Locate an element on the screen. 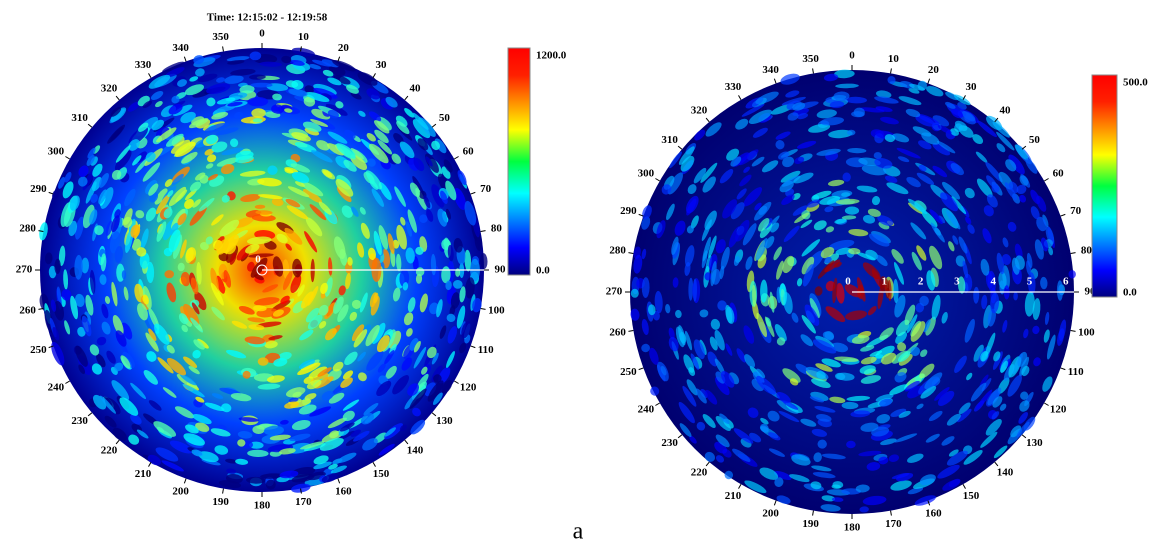  angle-label: 250 is located at coordinates (38, 350).